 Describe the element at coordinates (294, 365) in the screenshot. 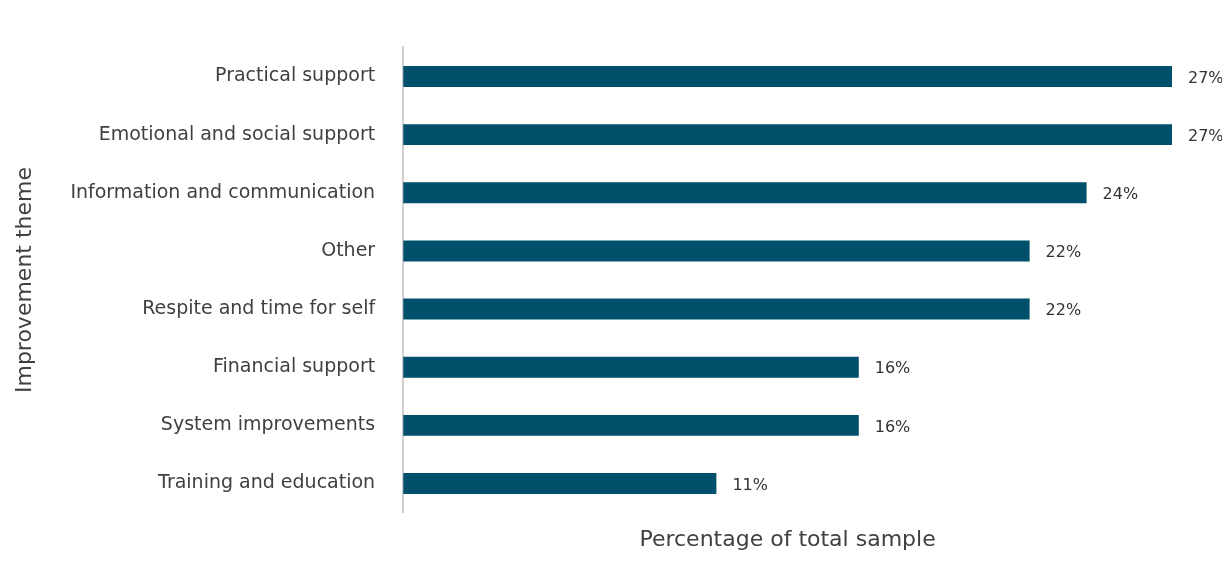

I see `y-tick-label: Financial support` at that location.